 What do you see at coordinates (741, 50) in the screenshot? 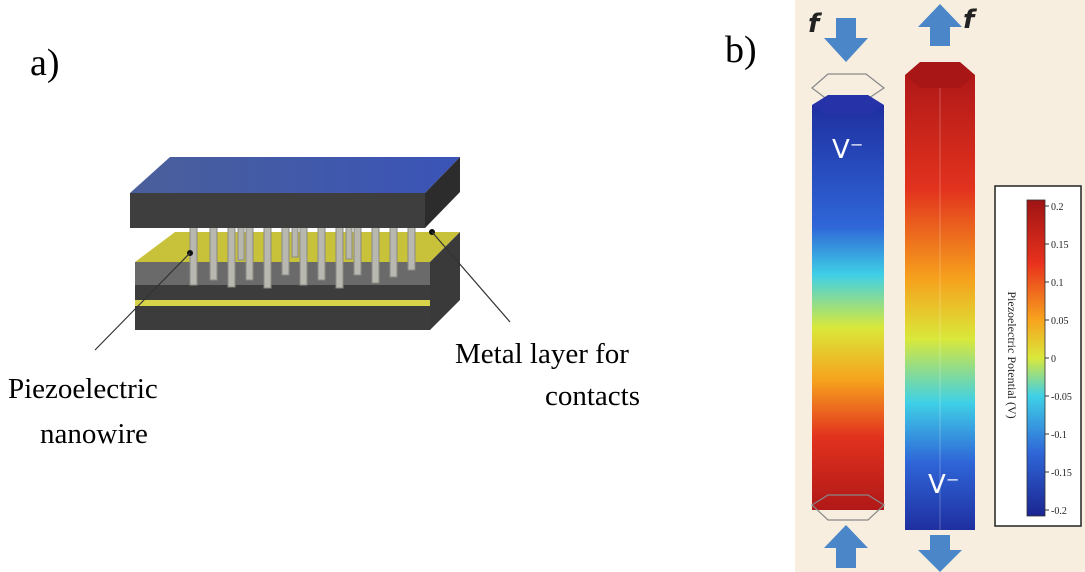
I see `panel-label: b)` at bounding box center [741, 50].